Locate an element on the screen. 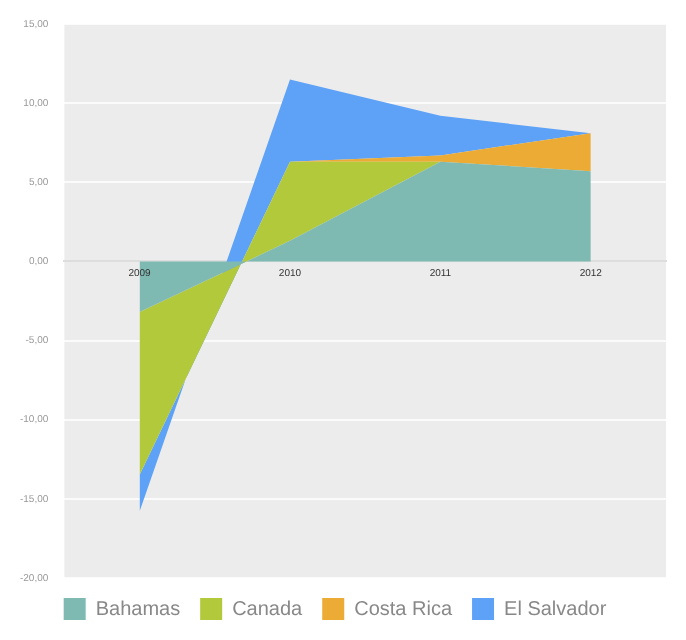 This screenshot has height=640, width=686. legend-label: Bahamas is located at coordinates (138, 609).